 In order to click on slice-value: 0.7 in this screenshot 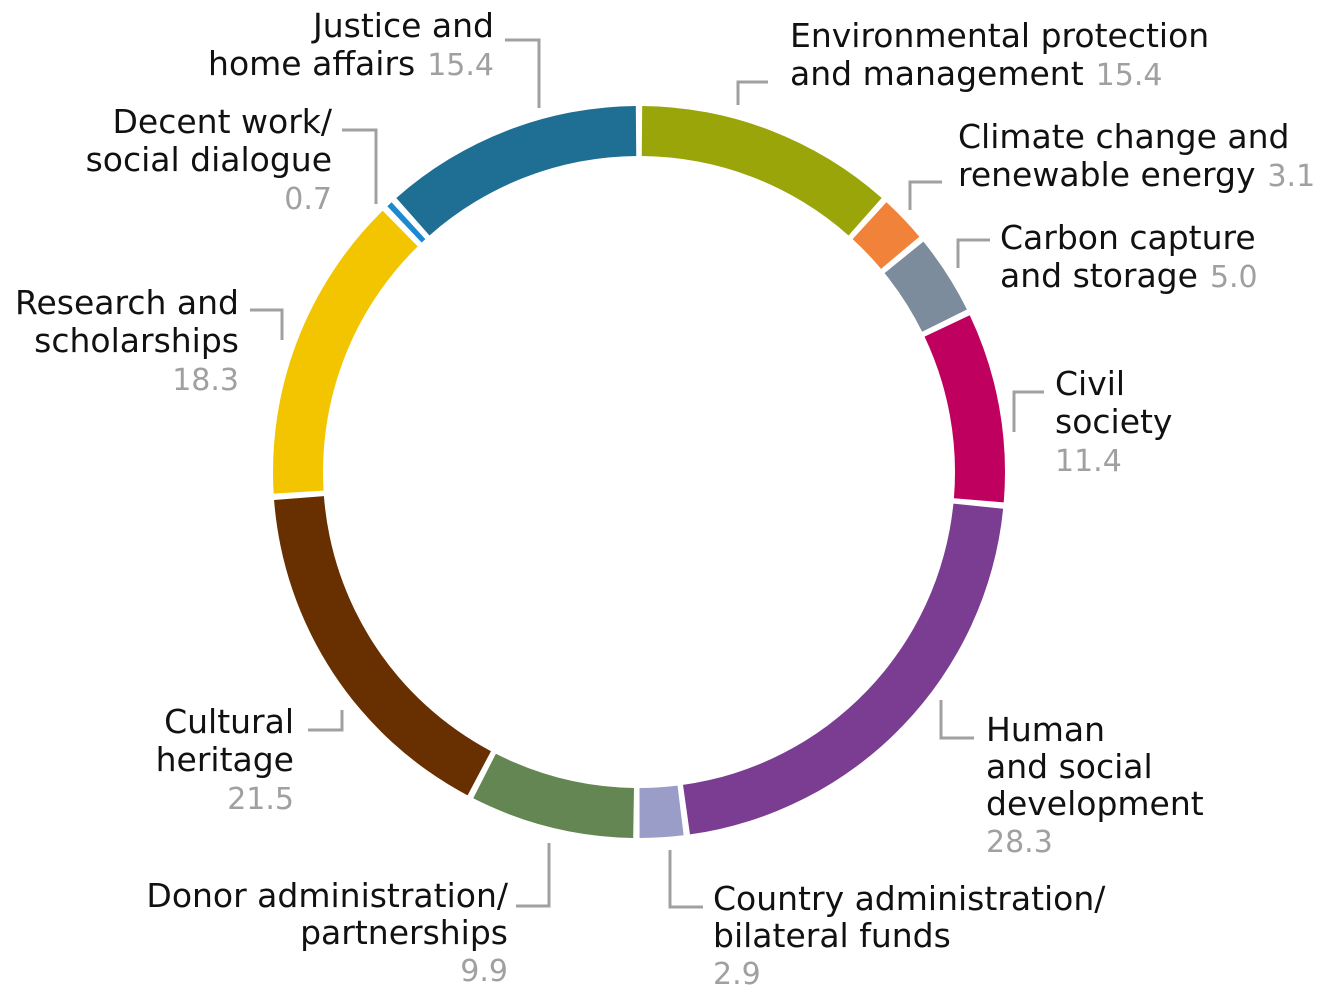, I will do `click(308, 199)`.